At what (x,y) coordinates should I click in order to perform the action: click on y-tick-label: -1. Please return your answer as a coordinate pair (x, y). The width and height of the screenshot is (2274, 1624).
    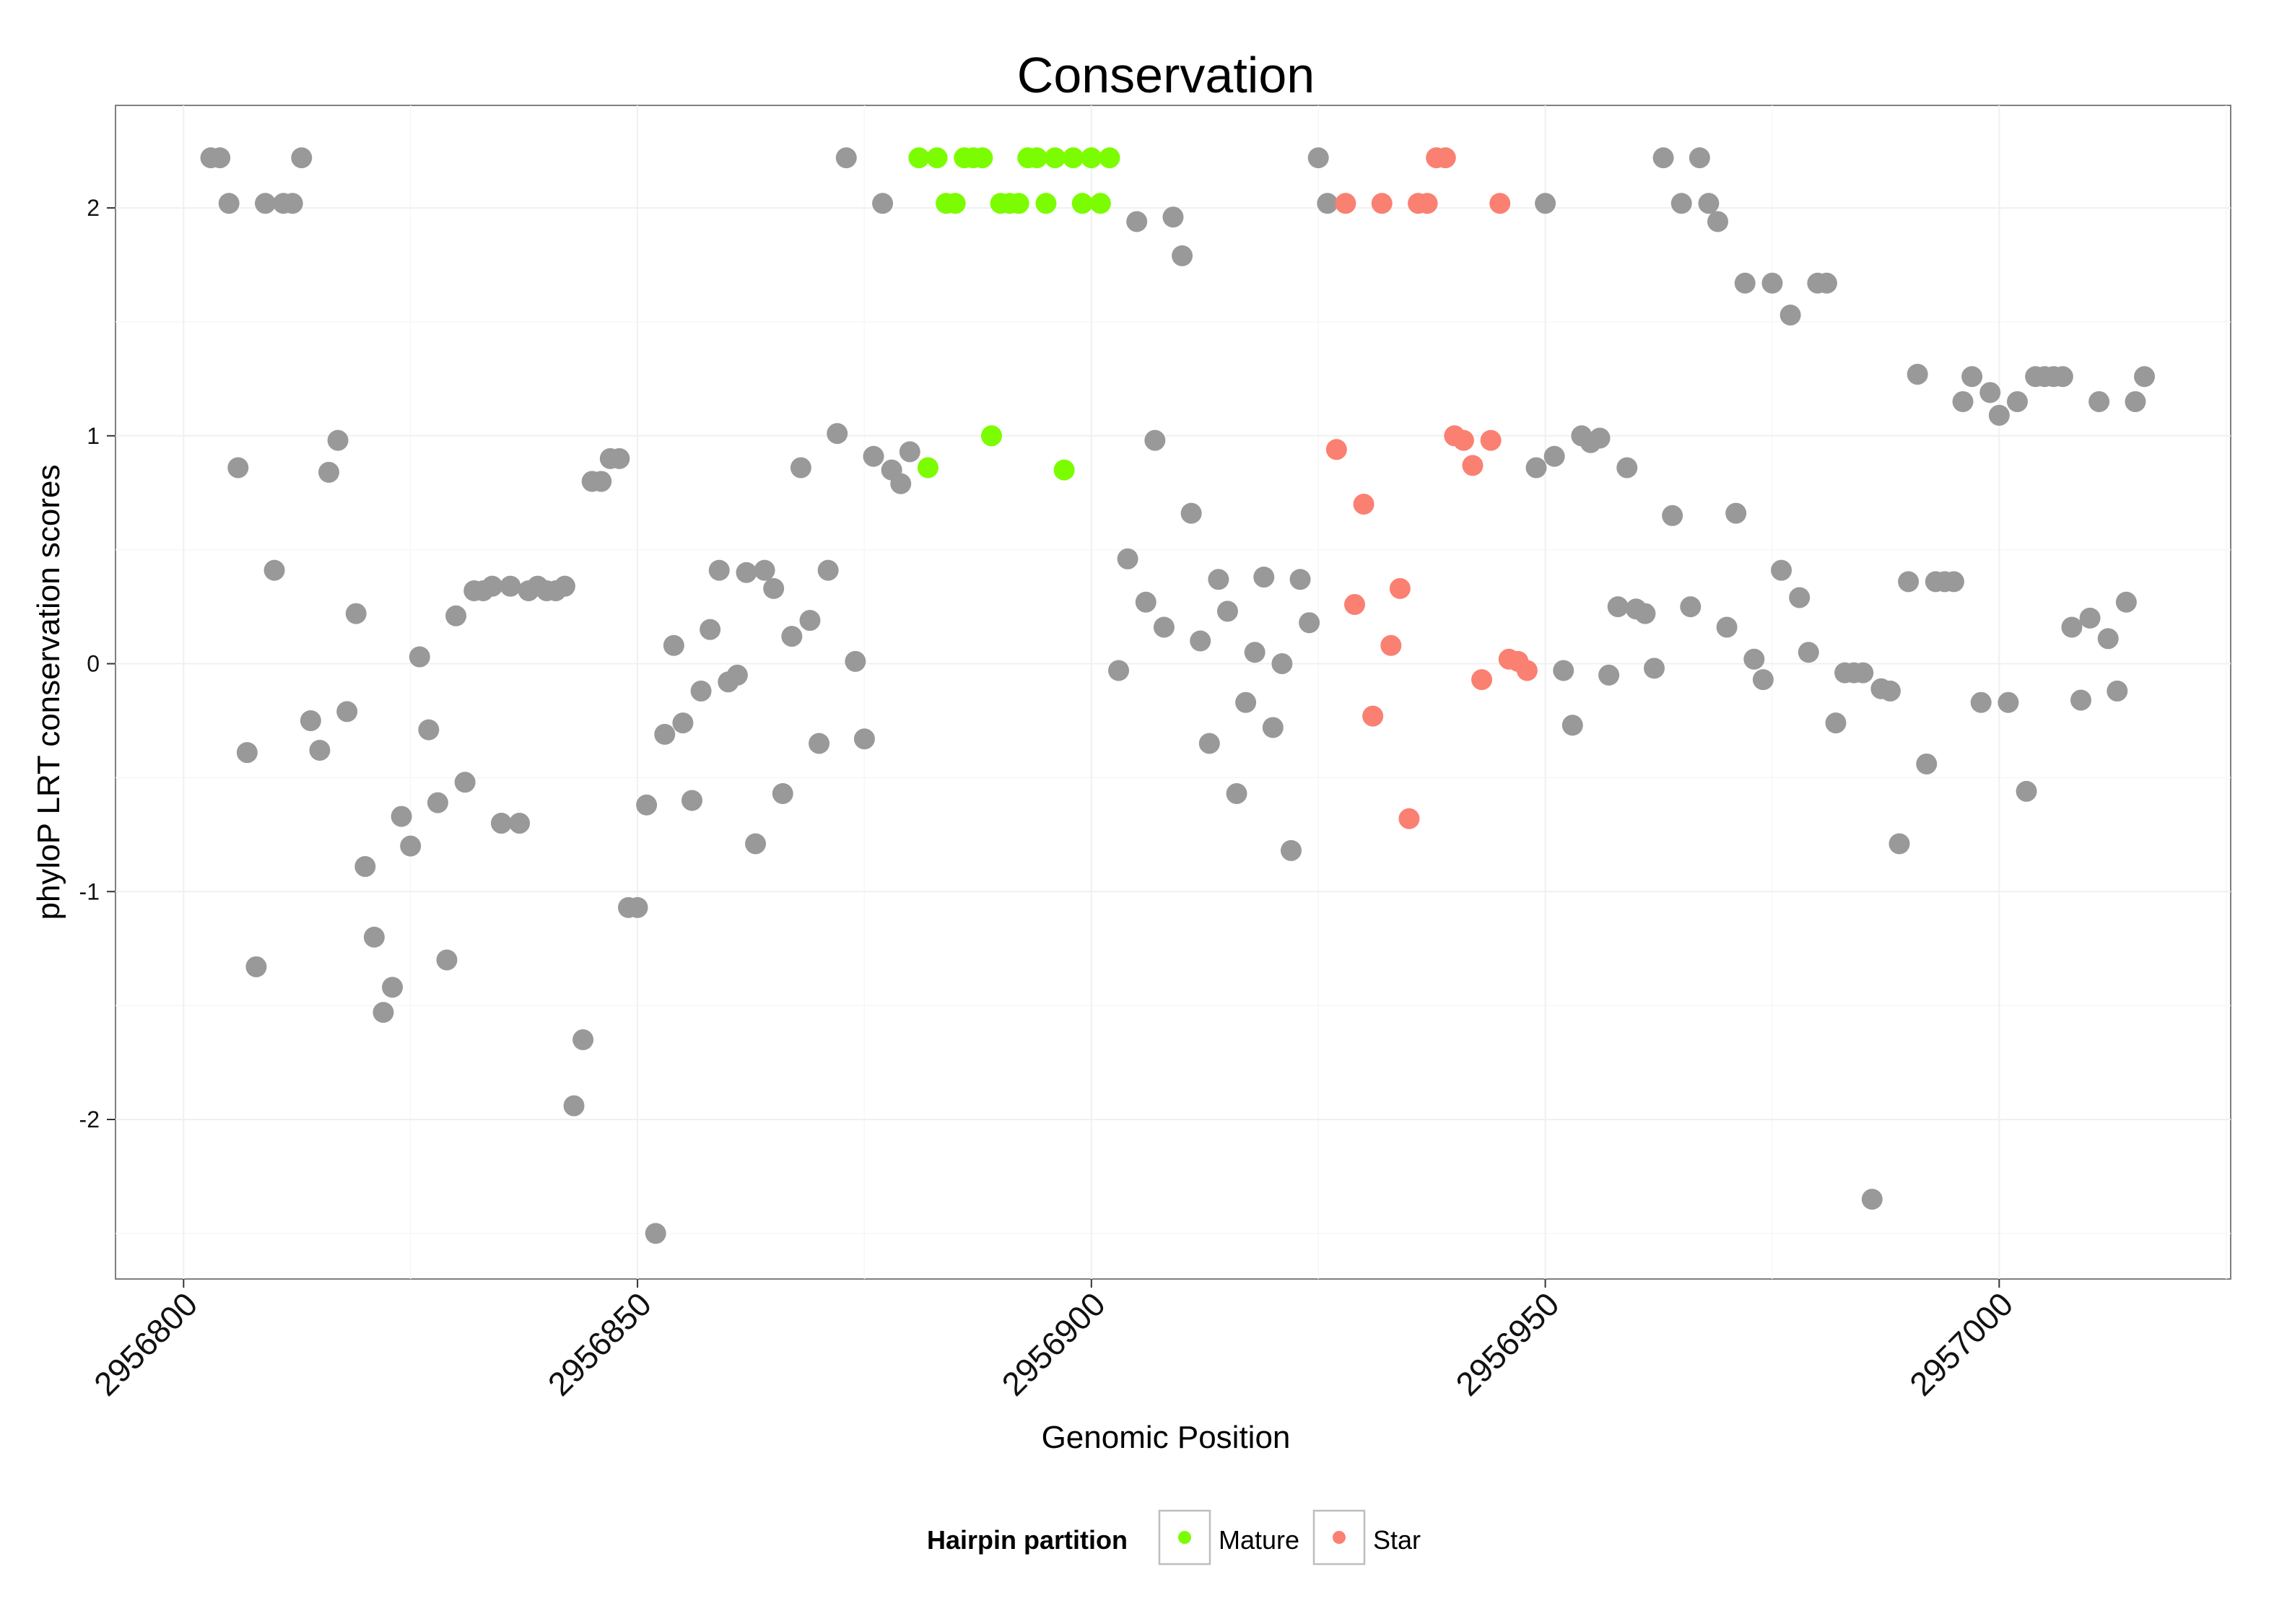
    Looking at the image, I should click on (90, 891).